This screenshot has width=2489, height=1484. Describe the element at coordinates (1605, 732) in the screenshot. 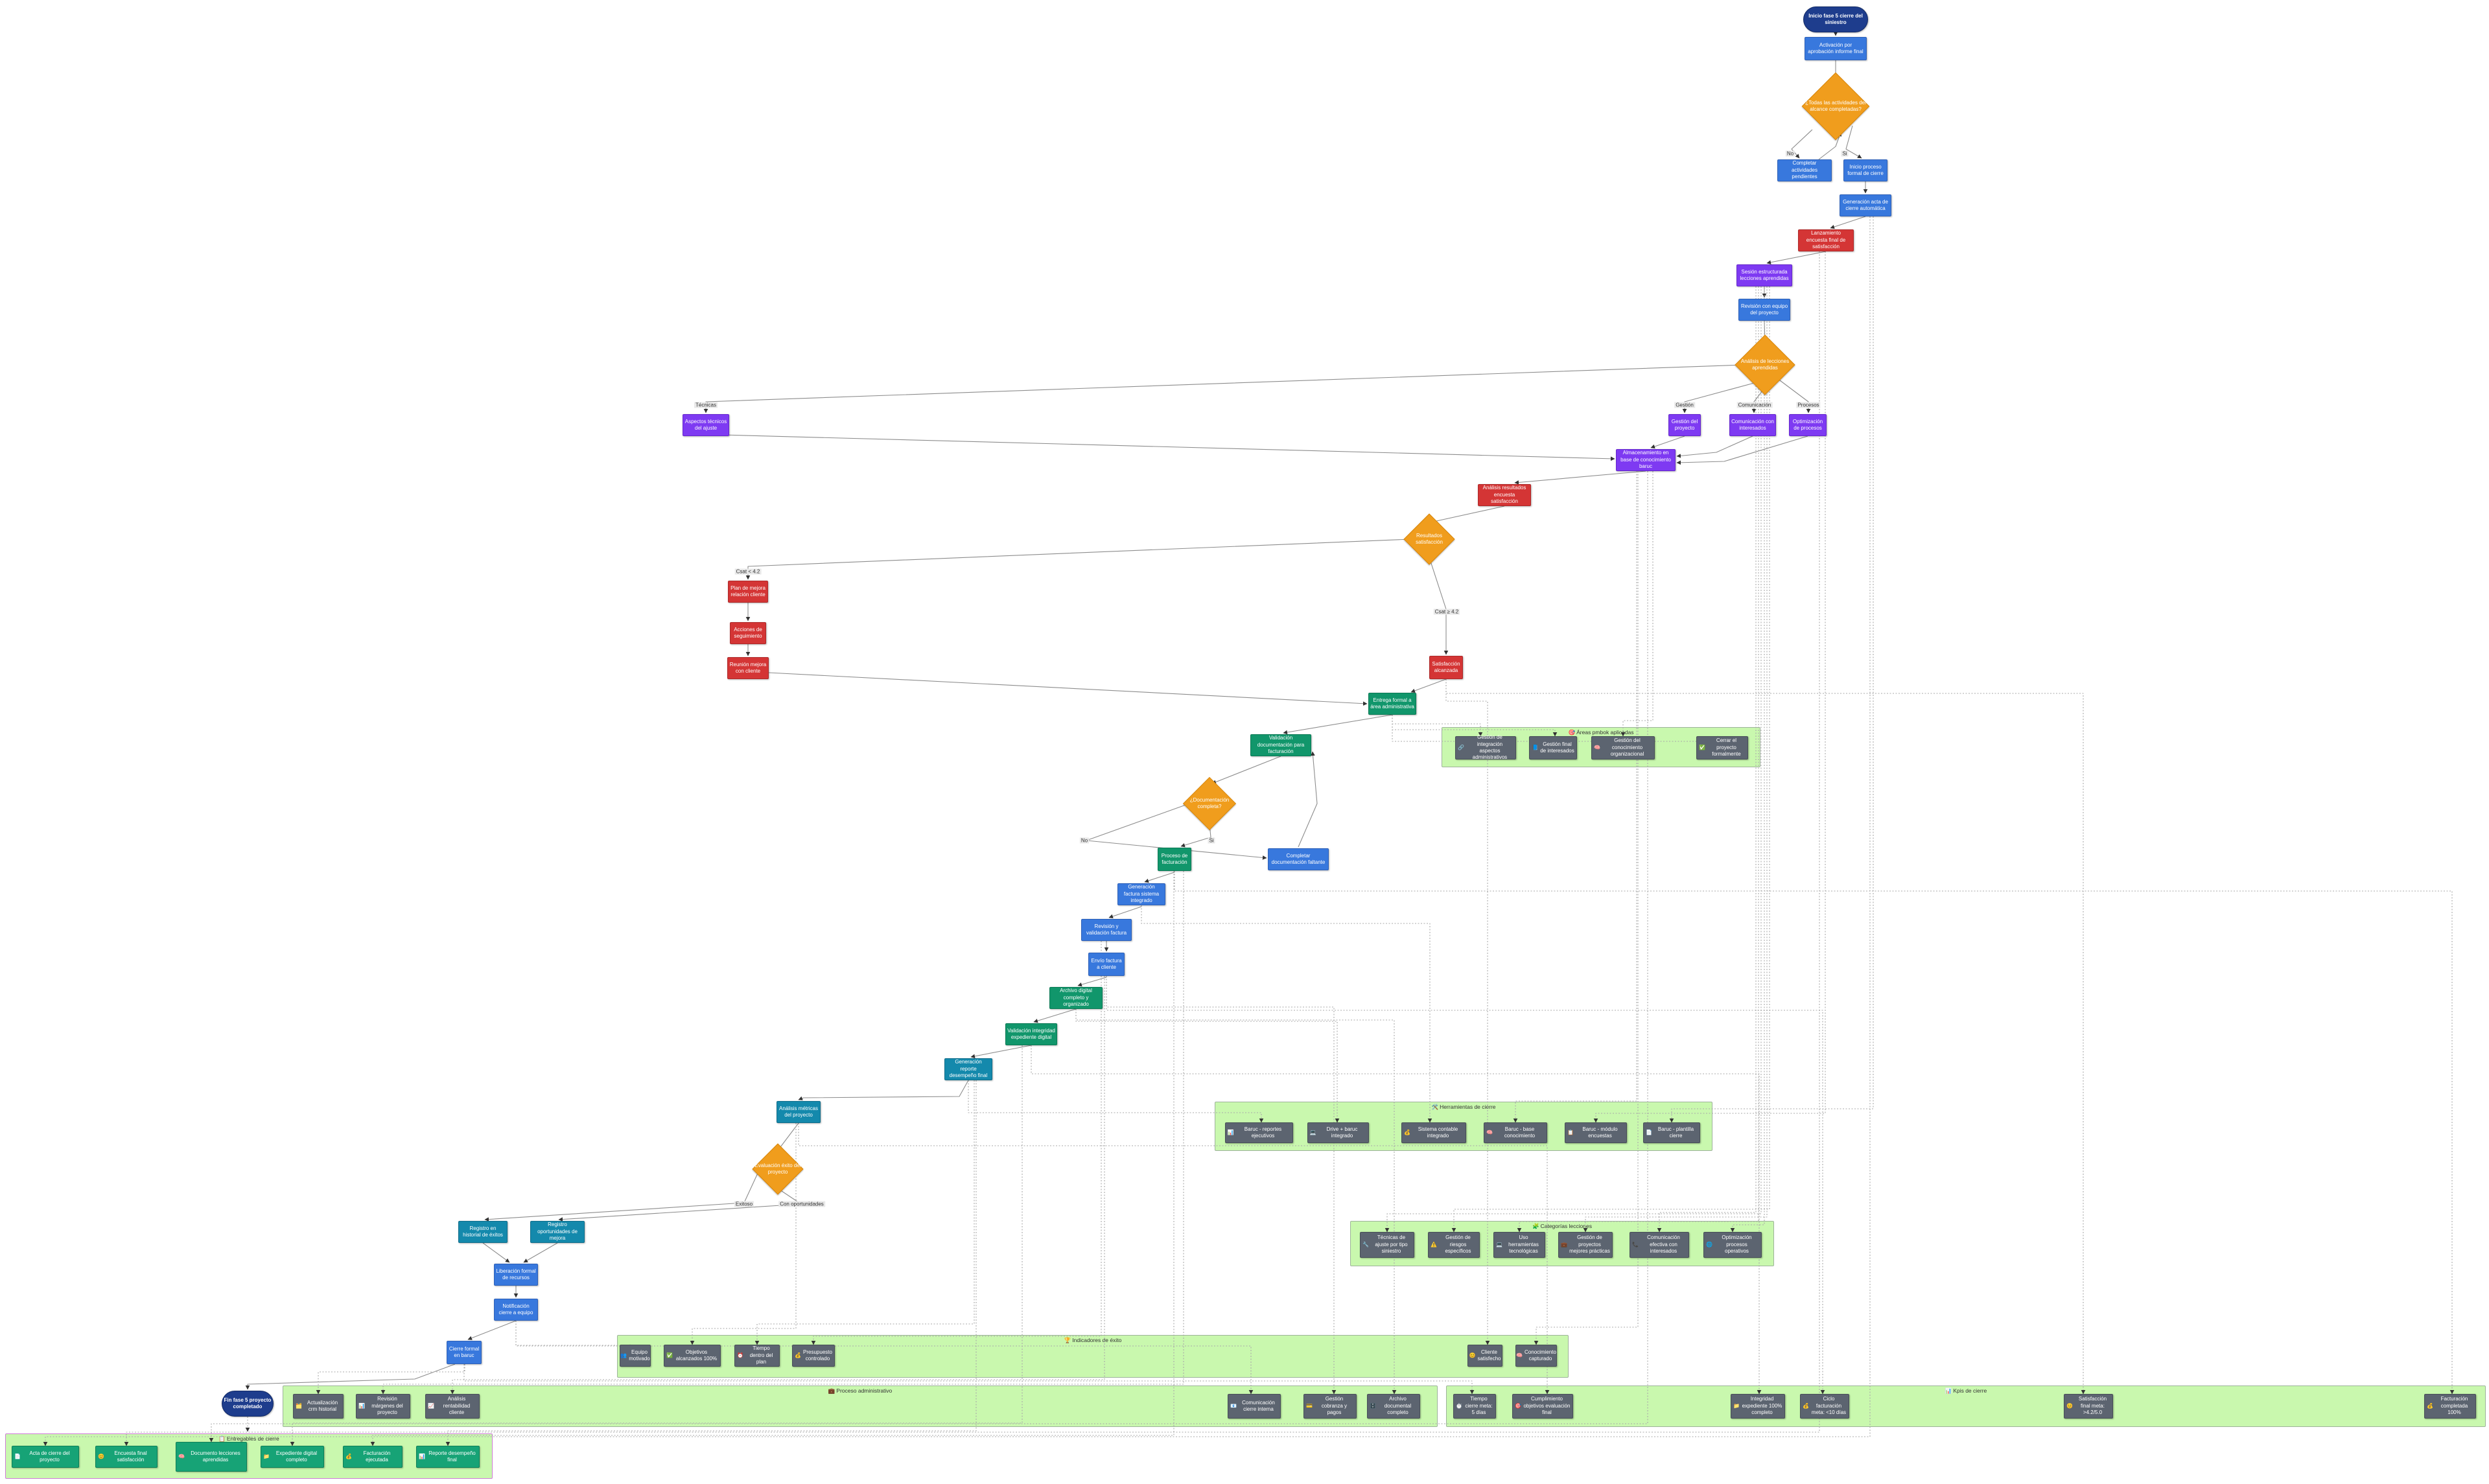

I see `subgraph-title-text: Áreas pmbok aplicadas` at that location.